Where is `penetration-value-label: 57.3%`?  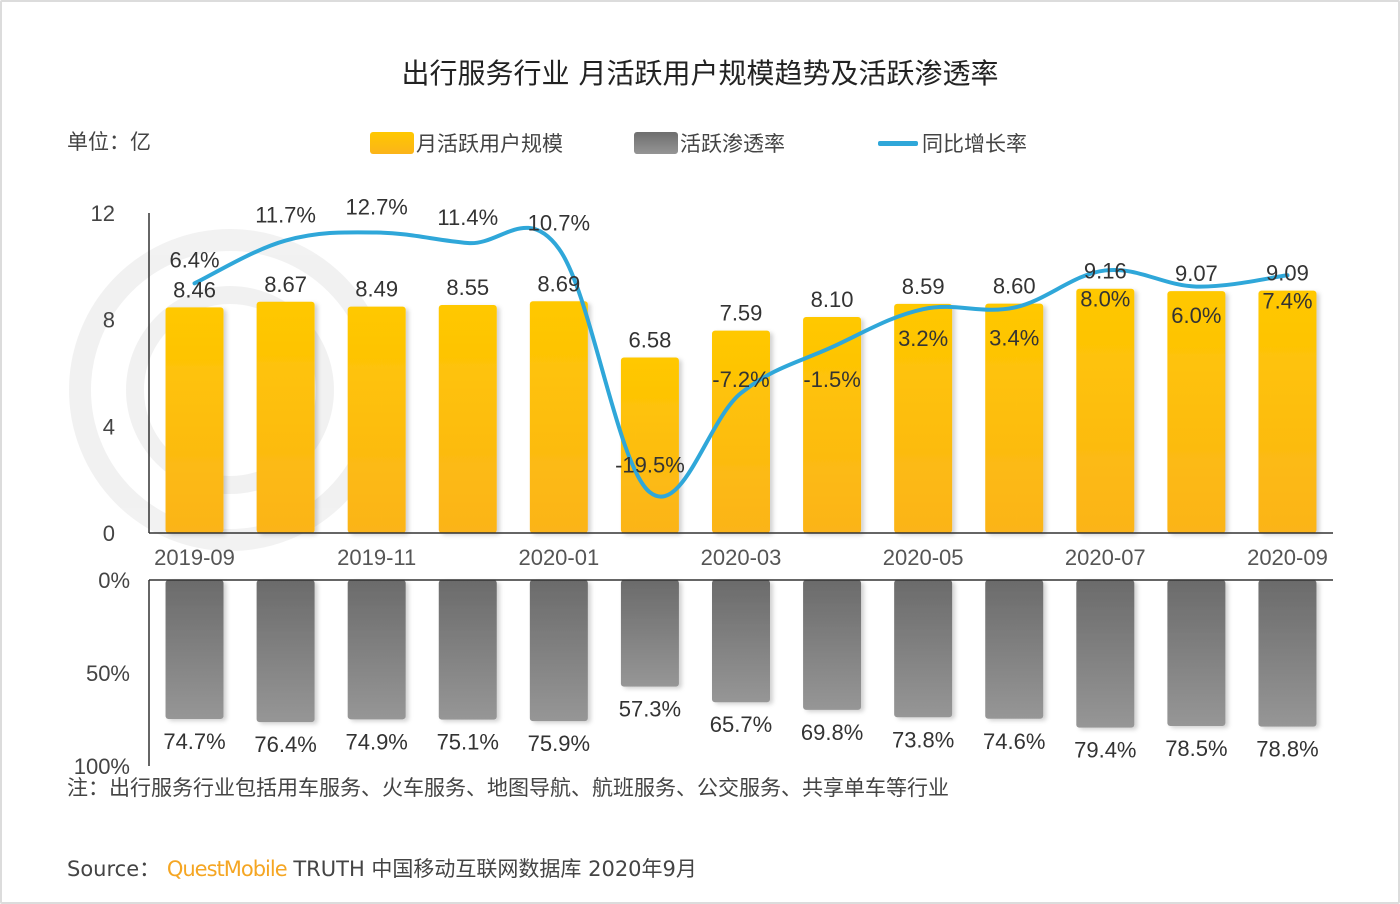
penetration-value-label: 57.3% is located at coordinates (650, 709).